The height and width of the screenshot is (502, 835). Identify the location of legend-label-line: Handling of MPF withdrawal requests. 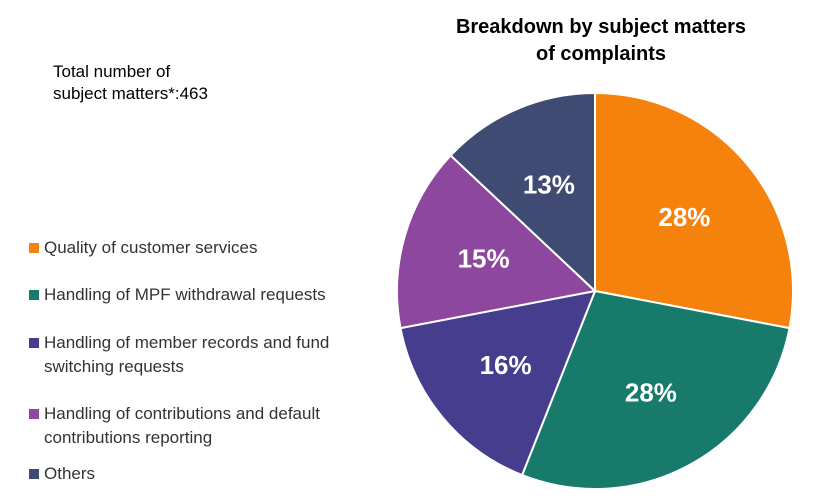
(185, 294).